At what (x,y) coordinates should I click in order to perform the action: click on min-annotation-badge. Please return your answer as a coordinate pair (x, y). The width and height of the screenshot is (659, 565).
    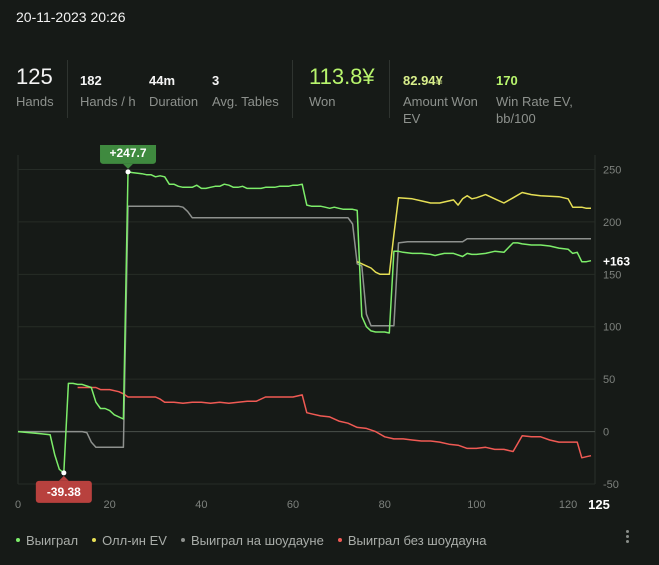
    Looking at the image, I should click on (63, 491).